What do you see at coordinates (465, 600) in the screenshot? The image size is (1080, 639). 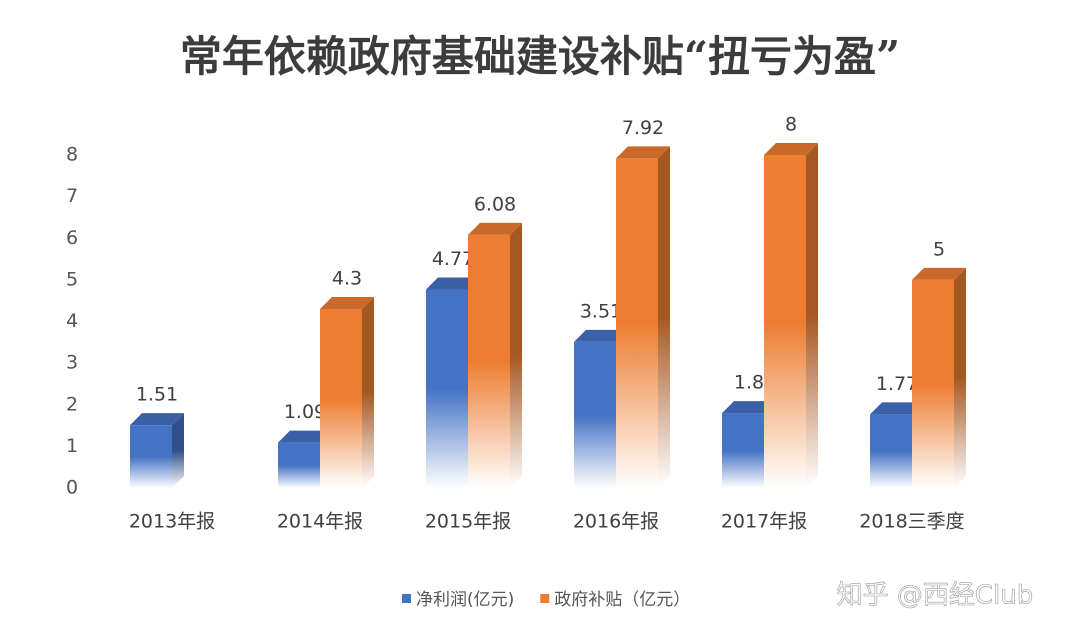 I see `legend-label: 净利润(亿元)` at bounding box center [465, 600].